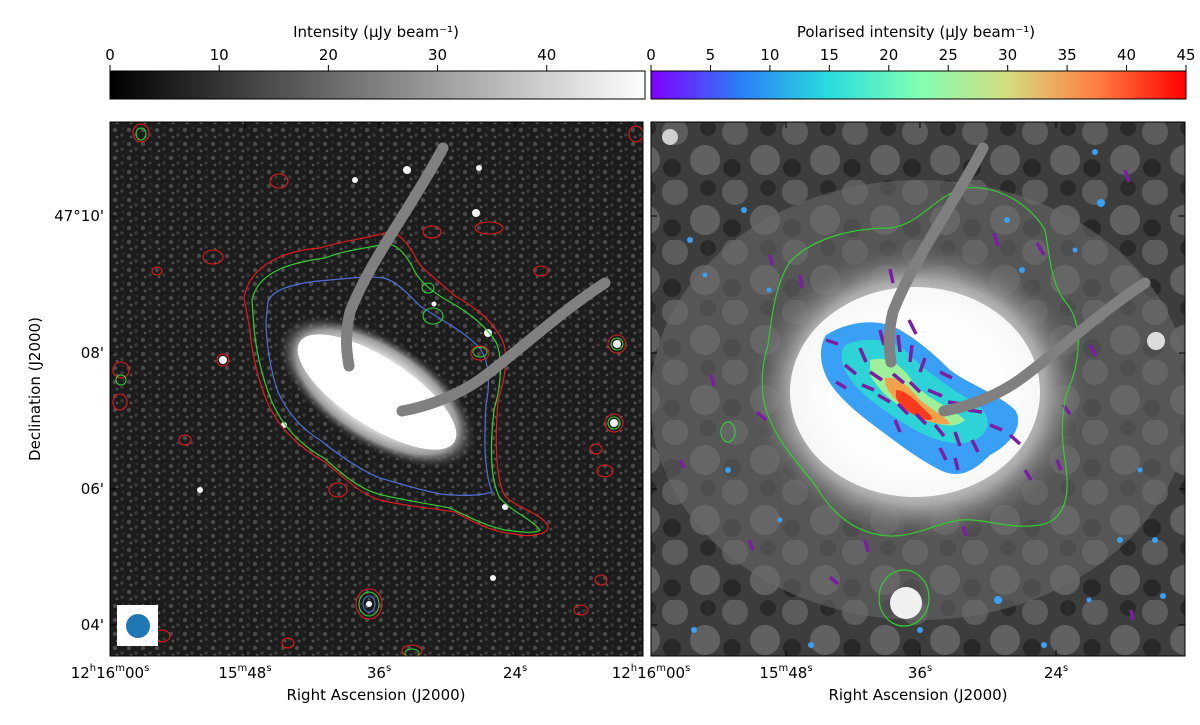  What do you see at coordinates (1185, 55) in the screenshot?
I see `colorbar-polarised-tick-label: 45` at bounding box center [1185, 55].